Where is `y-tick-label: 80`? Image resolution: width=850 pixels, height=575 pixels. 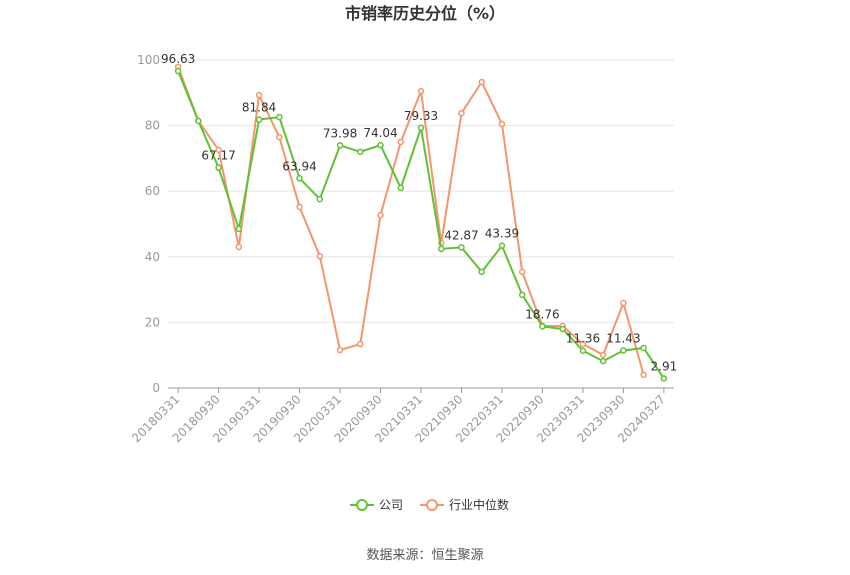 y-tick-label: 80 is located at coordinates (152, 126).